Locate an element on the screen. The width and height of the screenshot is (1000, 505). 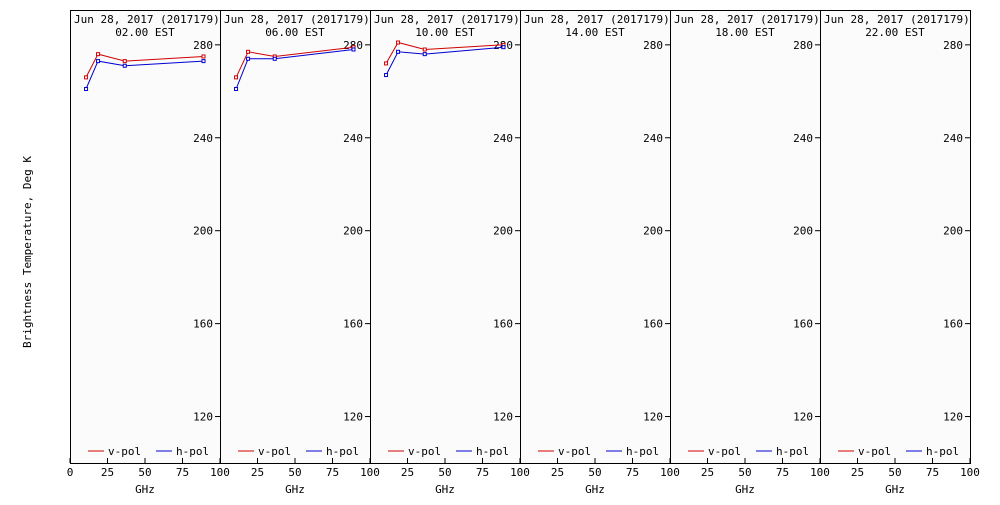
panel-1-ytick-label: 120 is located at coordinates (203, 417).